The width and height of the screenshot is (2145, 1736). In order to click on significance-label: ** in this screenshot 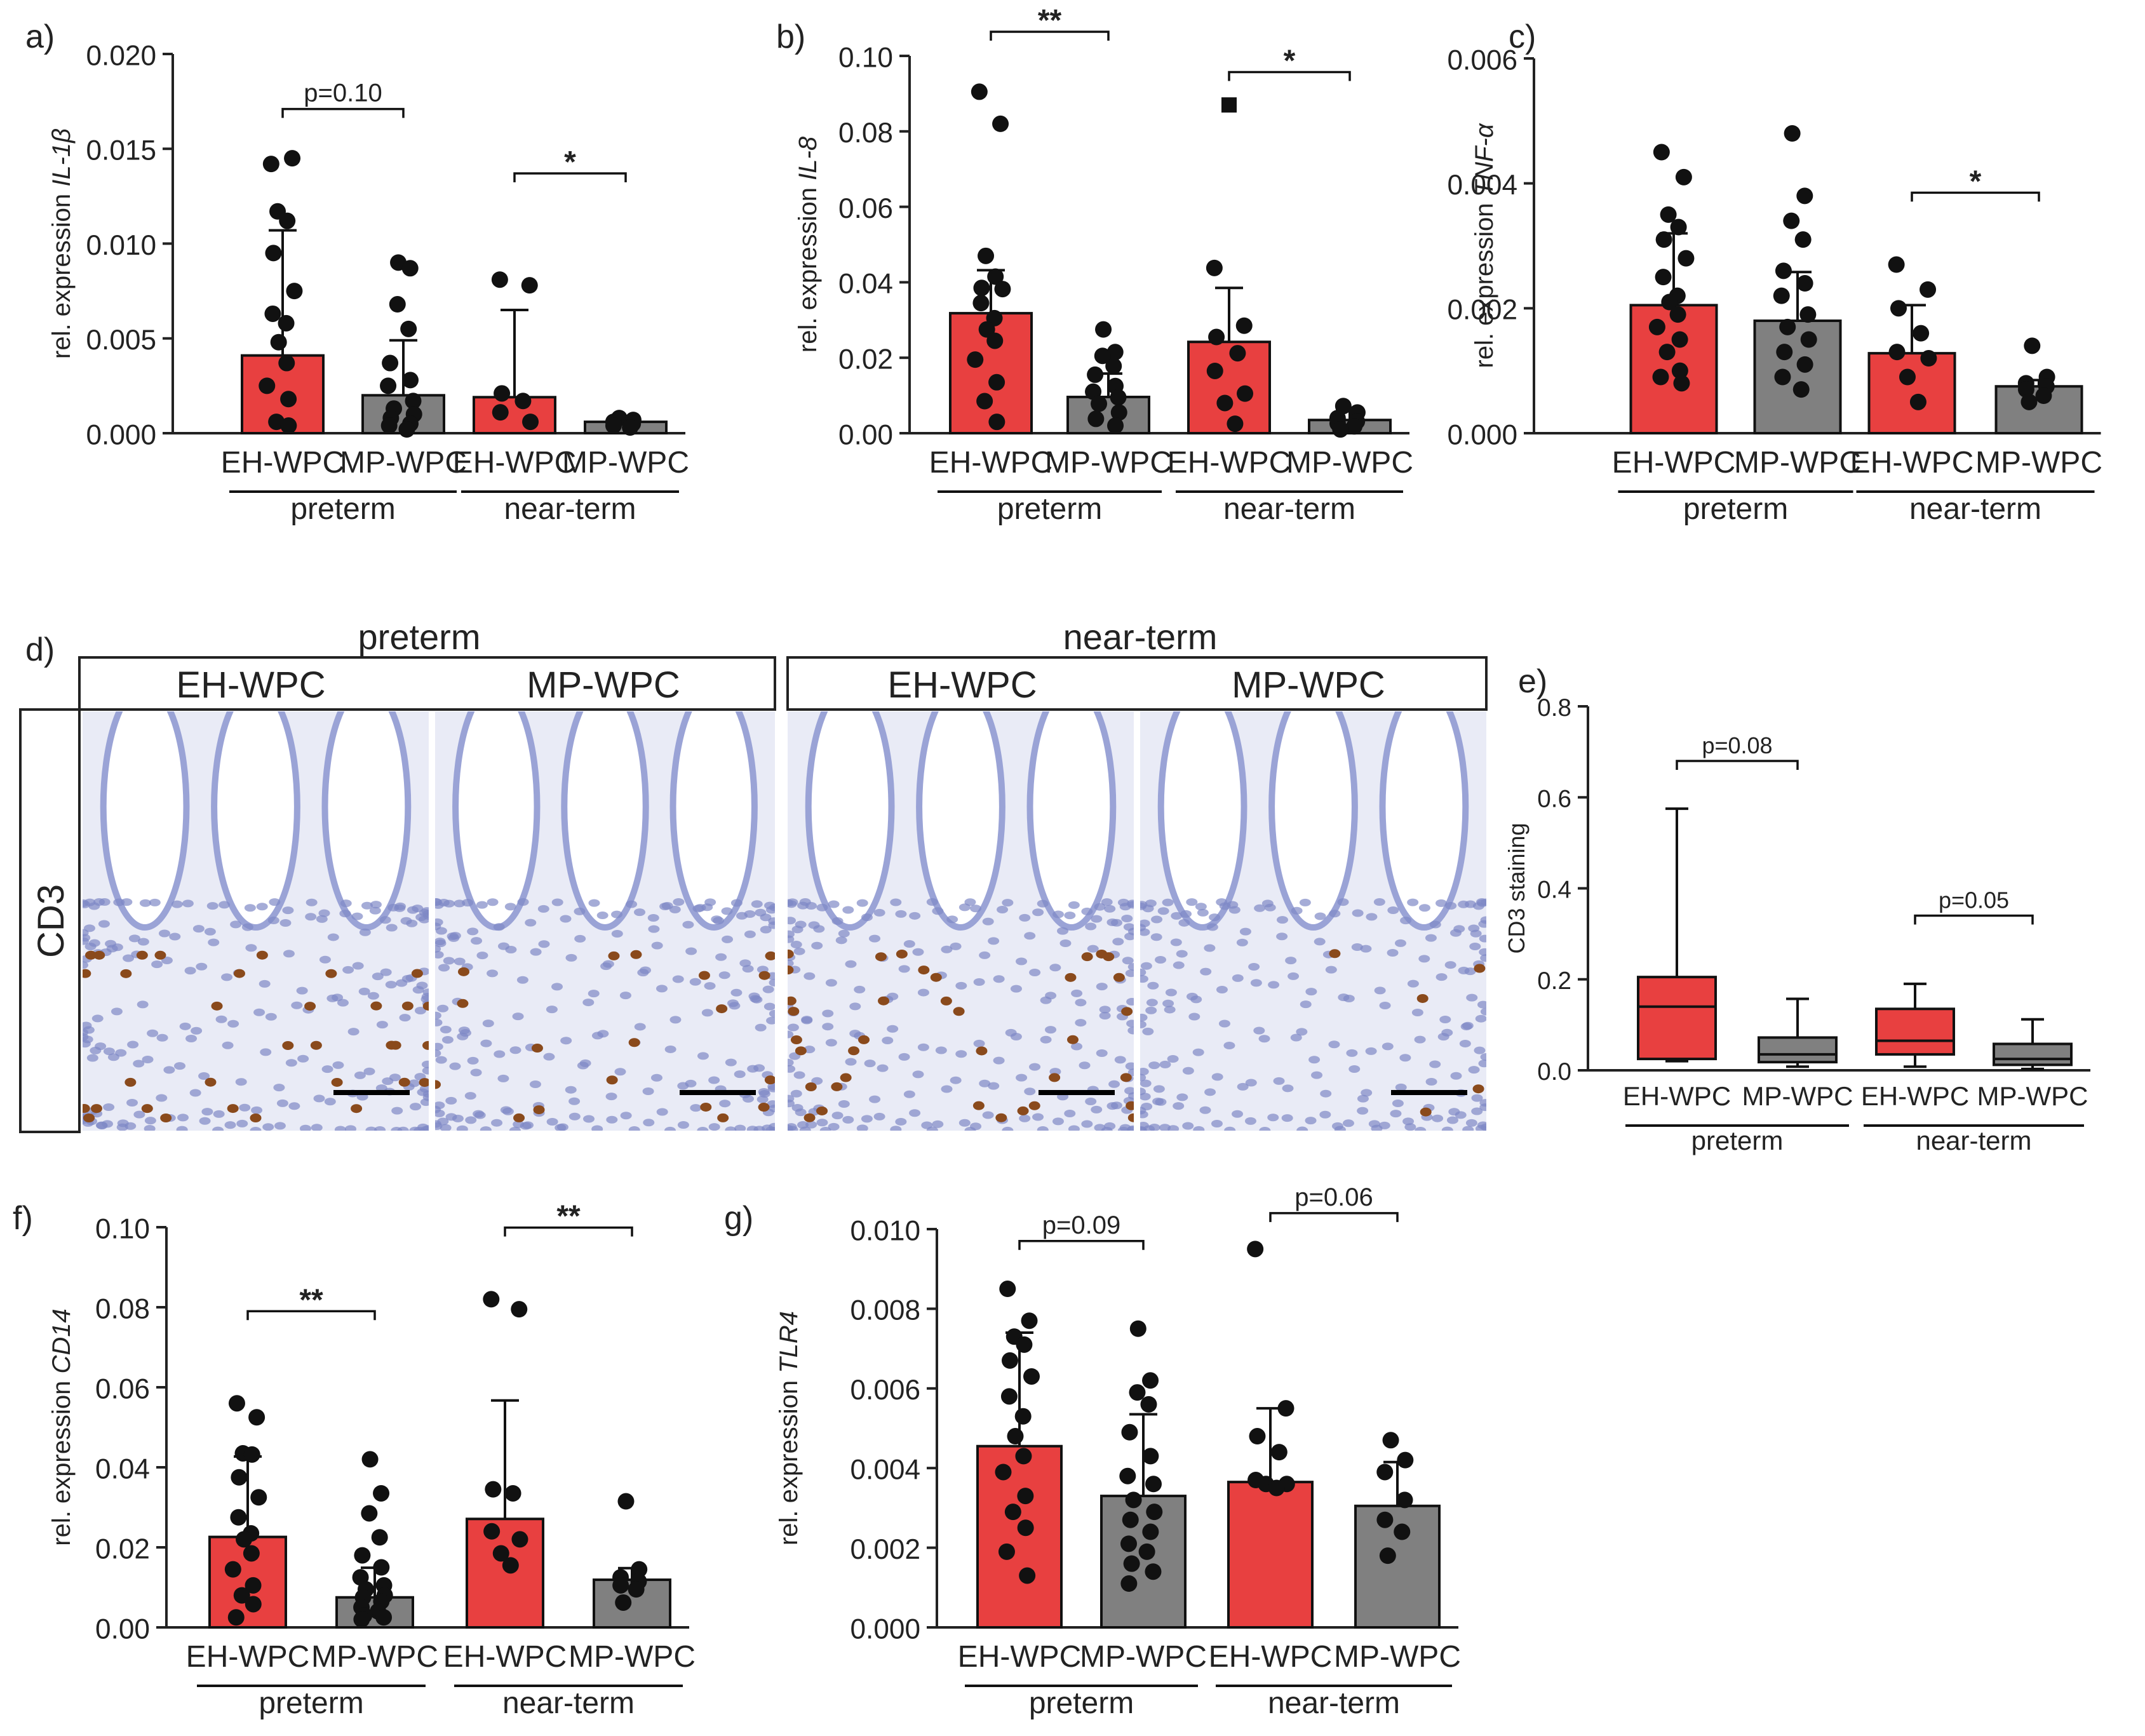, I will do `click(568, 1217)`.